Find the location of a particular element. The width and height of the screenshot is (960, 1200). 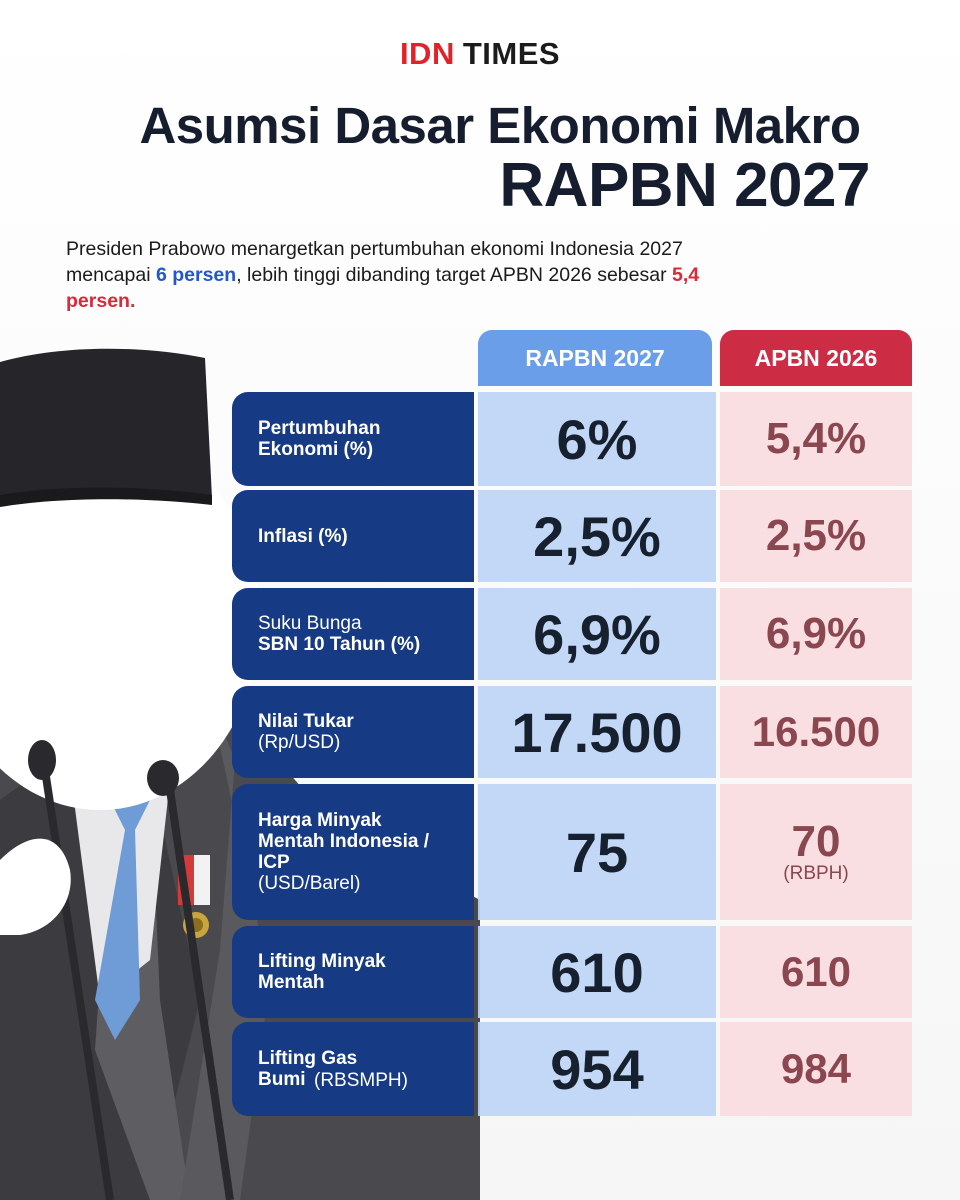

rapbn-value-cell: 75 is located at coordinates (597, 852).